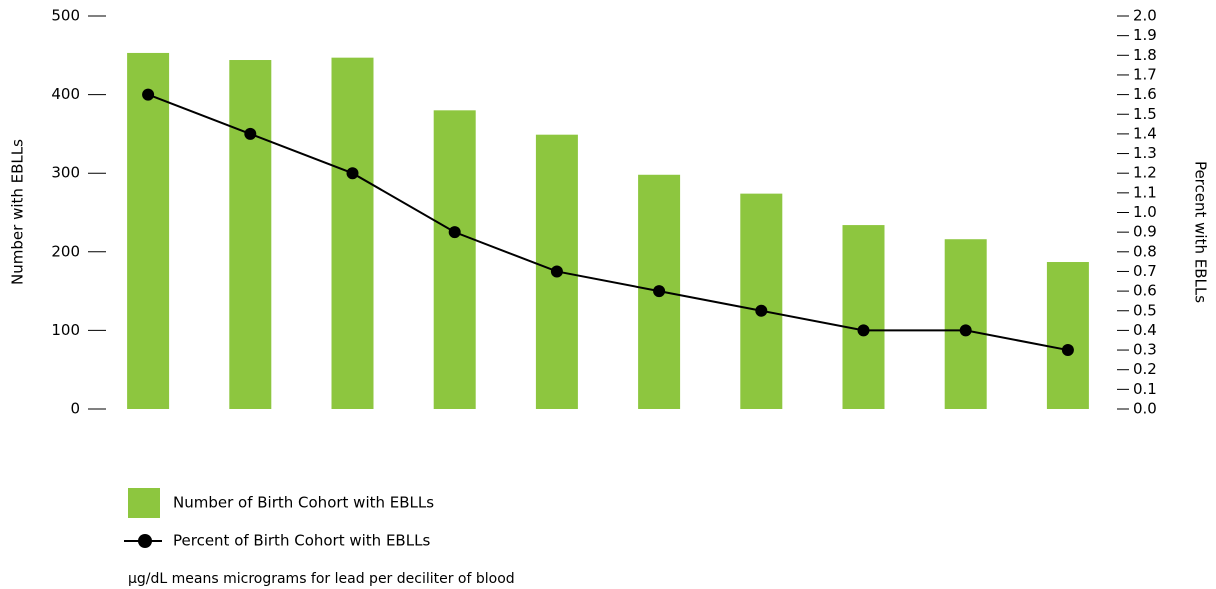 This screenshot has width=1216, height=589. Describe the element at coordinates (75, 409) in the screenshot. I see `y-tick-label: 0` at that location.